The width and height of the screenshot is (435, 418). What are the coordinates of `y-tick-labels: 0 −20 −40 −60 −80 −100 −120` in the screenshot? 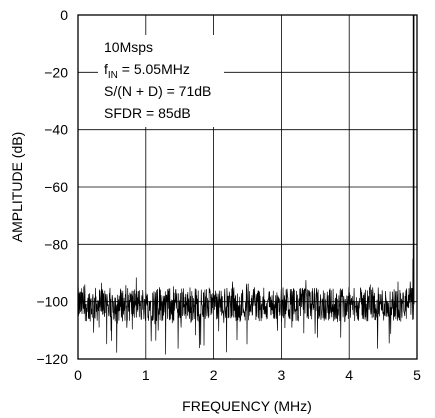 It's located at (52, 187).